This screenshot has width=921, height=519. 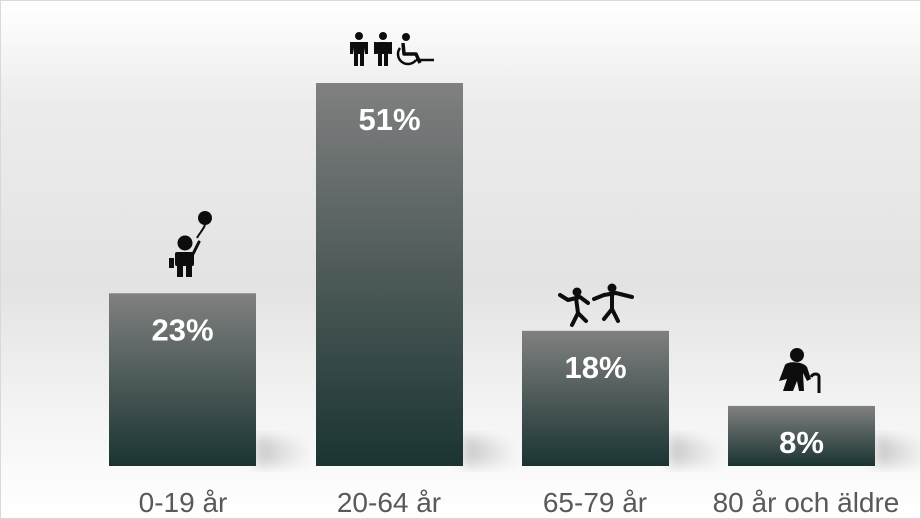 I want to click on dancing-seniors-icon, so click(x=596, y=305).